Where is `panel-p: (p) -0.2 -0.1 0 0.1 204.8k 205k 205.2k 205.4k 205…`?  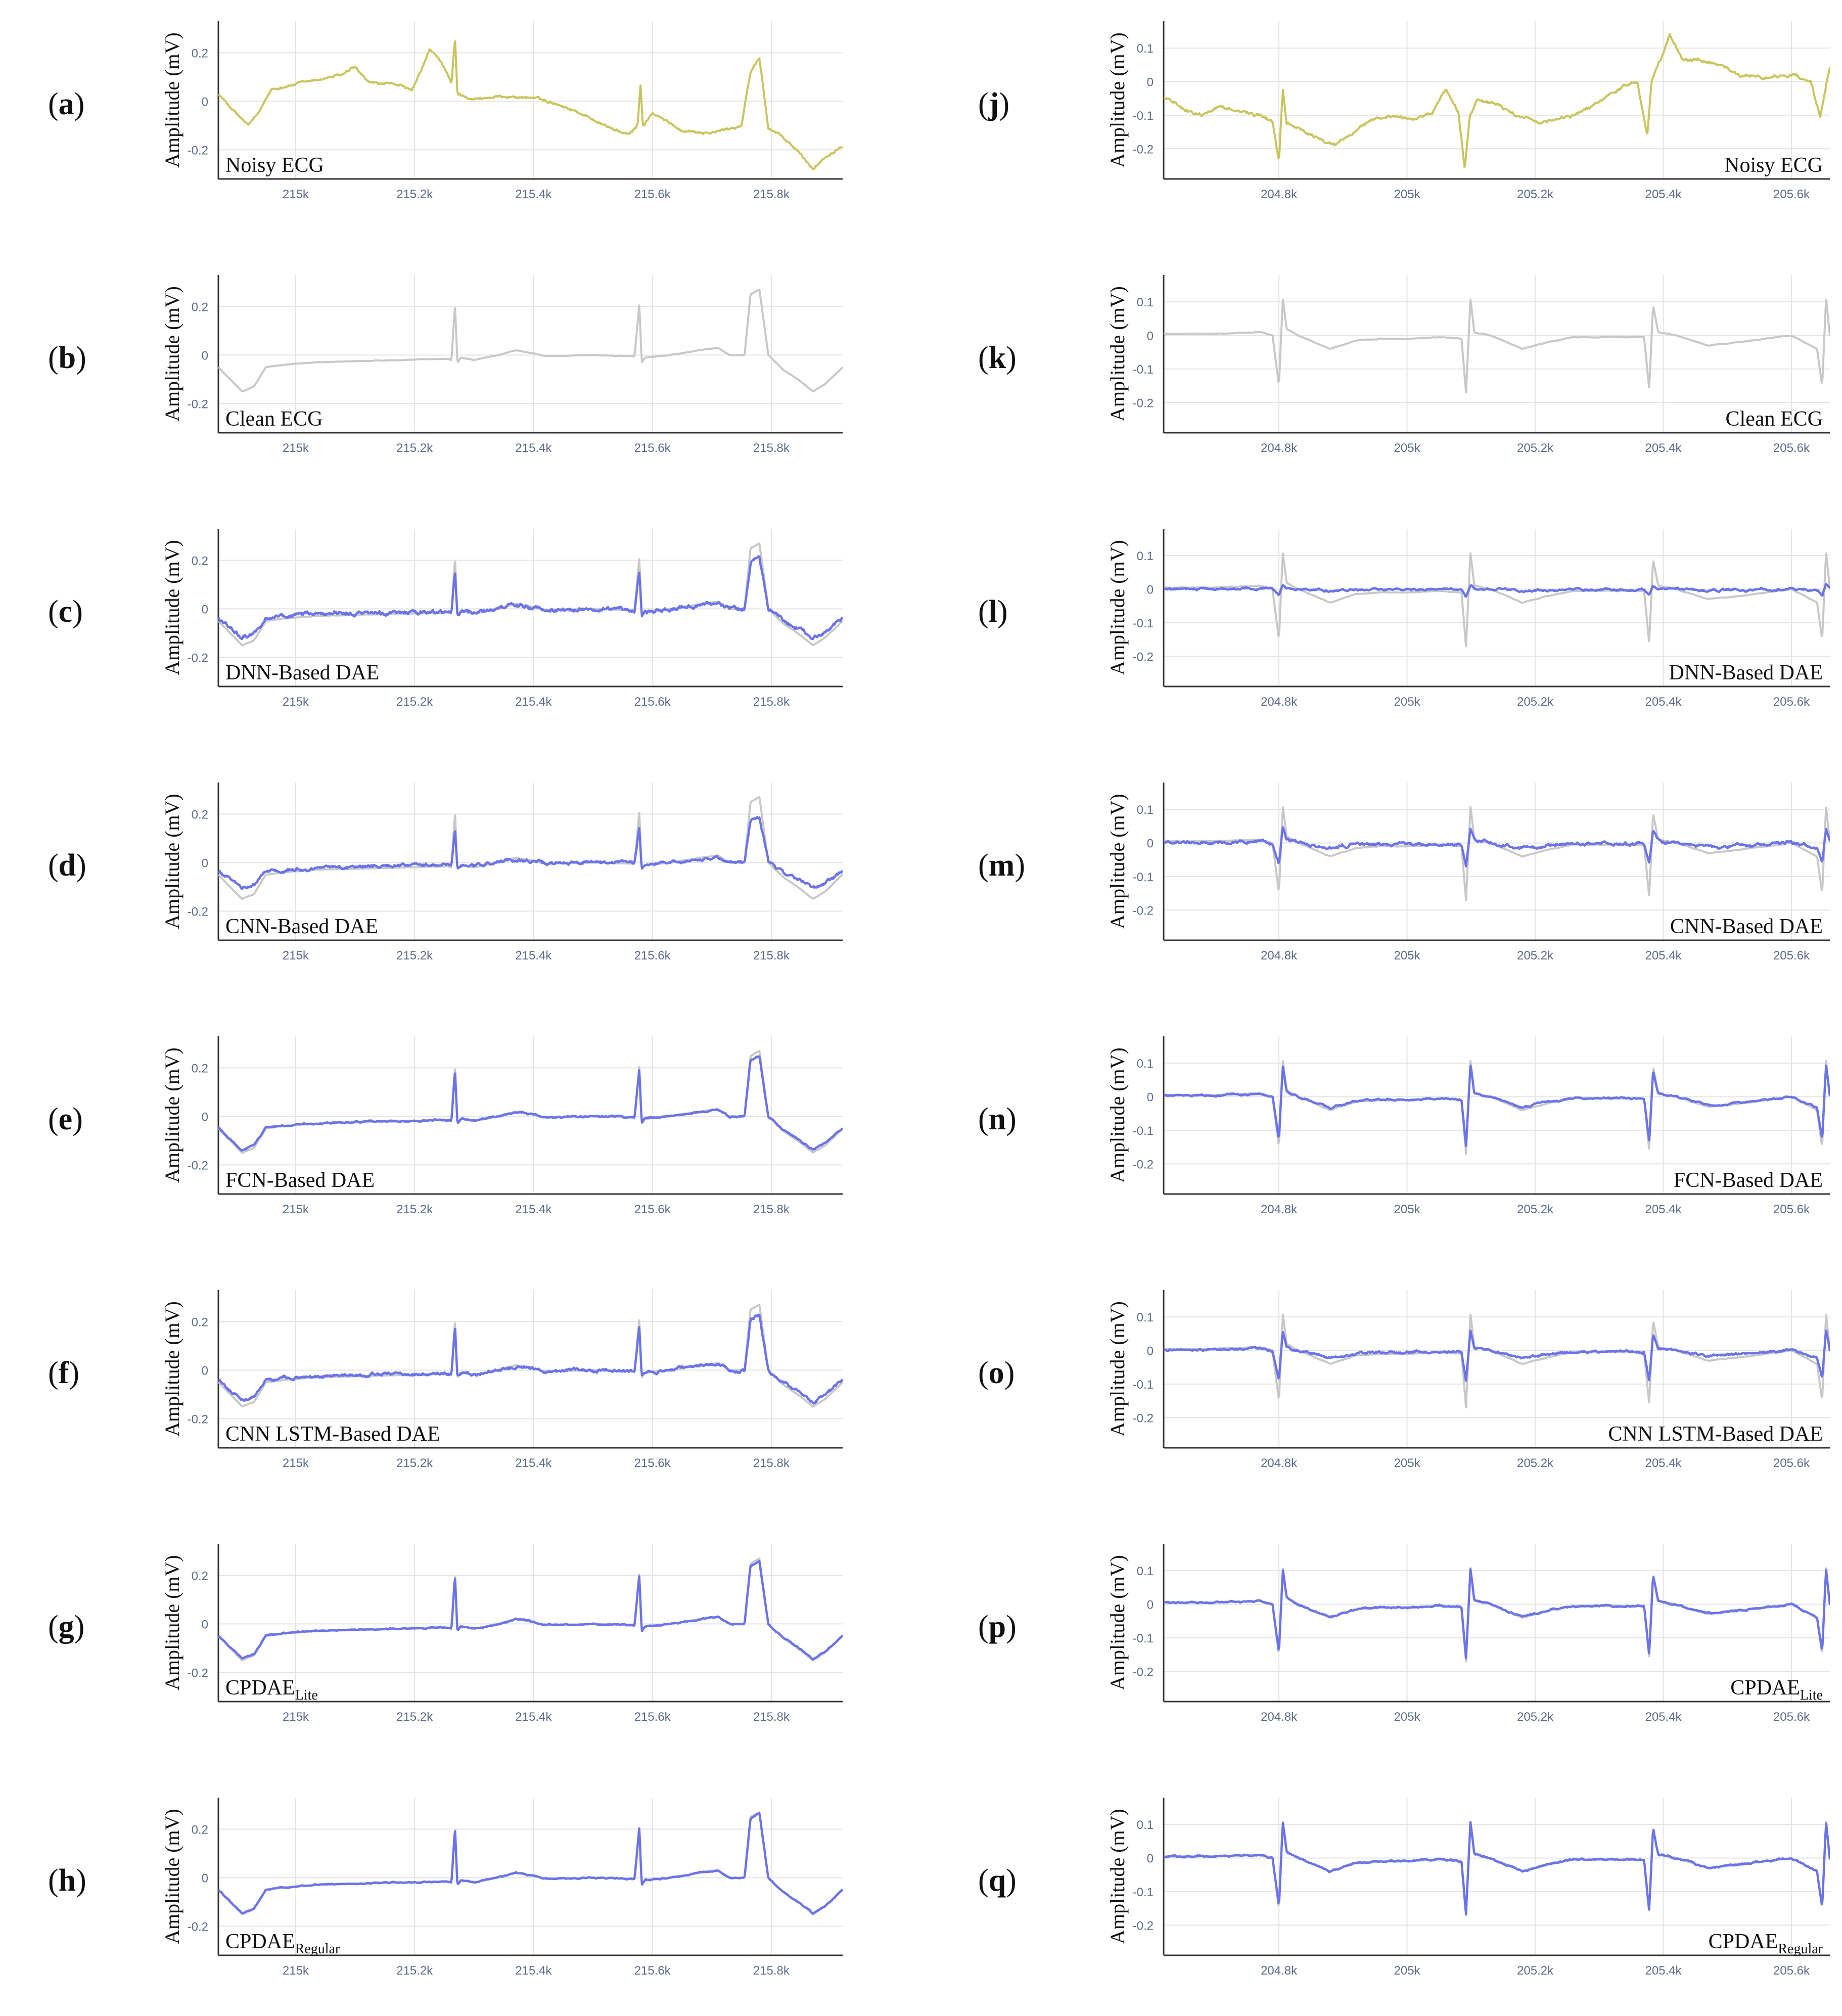 panel-p: (p) -0.2 -0.1 0 0.1 204.8k 205k 205.2k 205.4k 205… is located at coordinates (1404, 1634).